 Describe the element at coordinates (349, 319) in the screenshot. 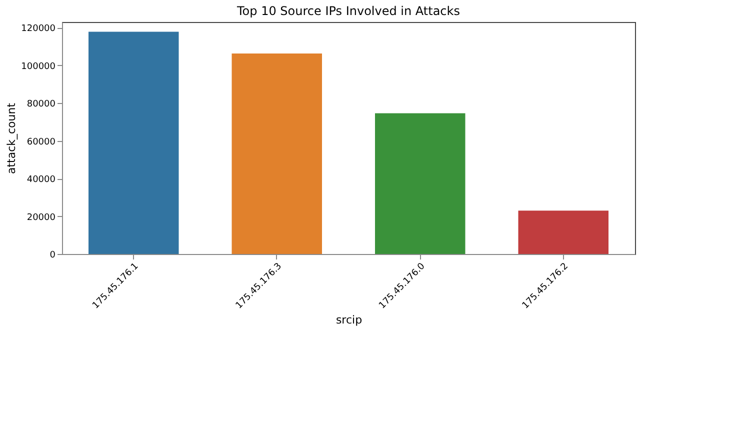

I see `x-axis-title: srcip` at that location.